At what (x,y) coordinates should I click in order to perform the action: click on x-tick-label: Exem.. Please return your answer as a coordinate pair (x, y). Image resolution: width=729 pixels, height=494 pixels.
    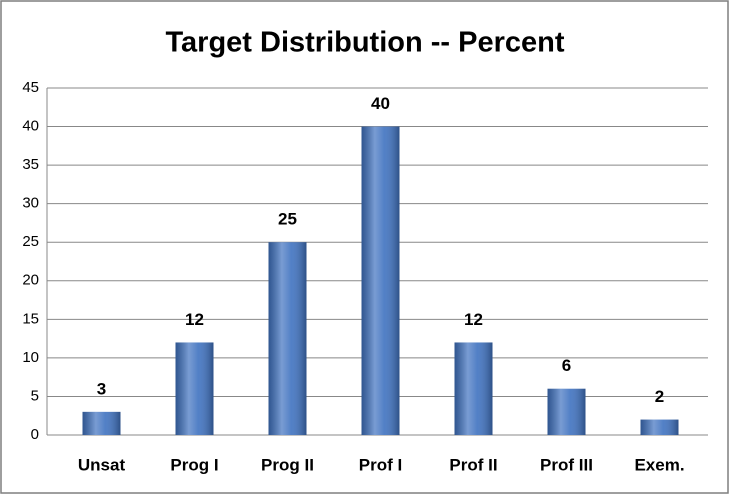
    Looking at the image, I should click on (659, 464).